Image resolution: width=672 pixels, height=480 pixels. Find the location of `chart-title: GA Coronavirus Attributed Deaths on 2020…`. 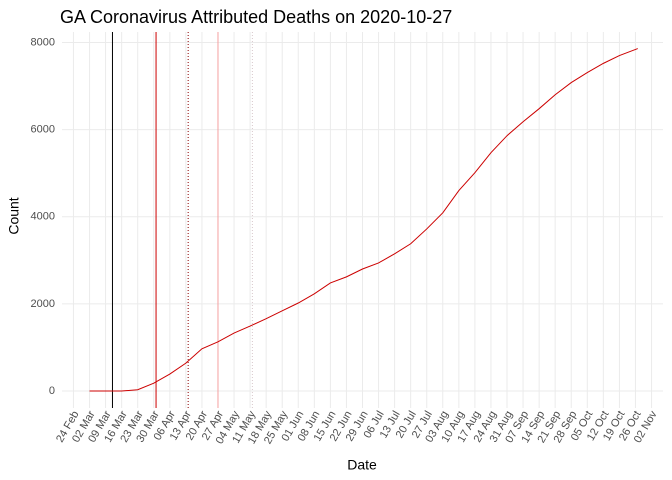

chart-title: GA Coronavirus Attributed Deaths on 2020… is located at coordinates (256, 17).